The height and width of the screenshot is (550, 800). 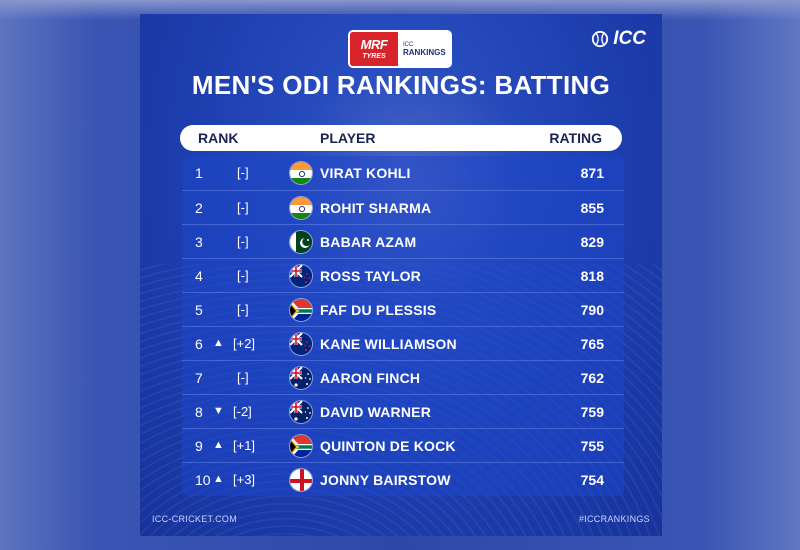 I want to click on rank-change: [+3], so click(x=244, y=479).